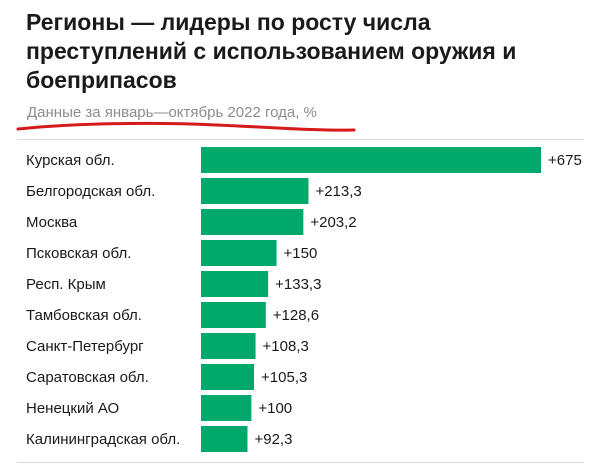 This screenshot has width=600, height=469. What do you see at coordinates (301, 253) in the screenshot?
I see `value-label: +150` at bounding box center [301, 253].